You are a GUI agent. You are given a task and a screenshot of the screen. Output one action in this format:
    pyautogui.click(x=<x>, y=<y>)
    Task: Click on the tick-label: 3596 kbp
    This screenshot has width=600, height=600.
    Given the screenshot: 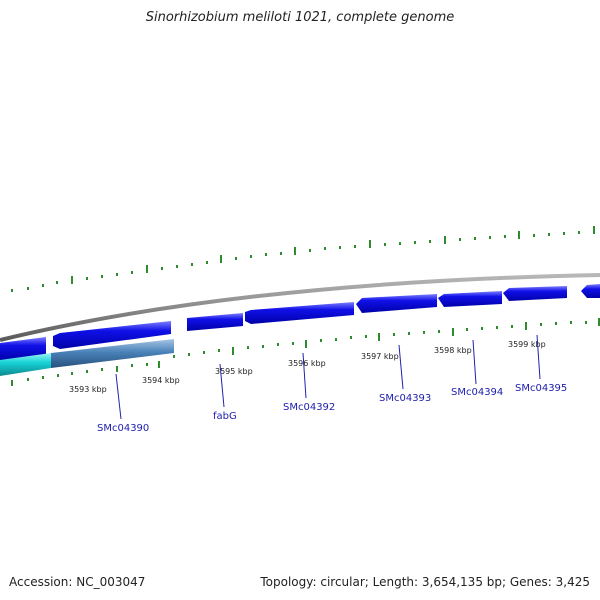 What is the action you would take?
    pyautogui.click(x=307, y=363)
    